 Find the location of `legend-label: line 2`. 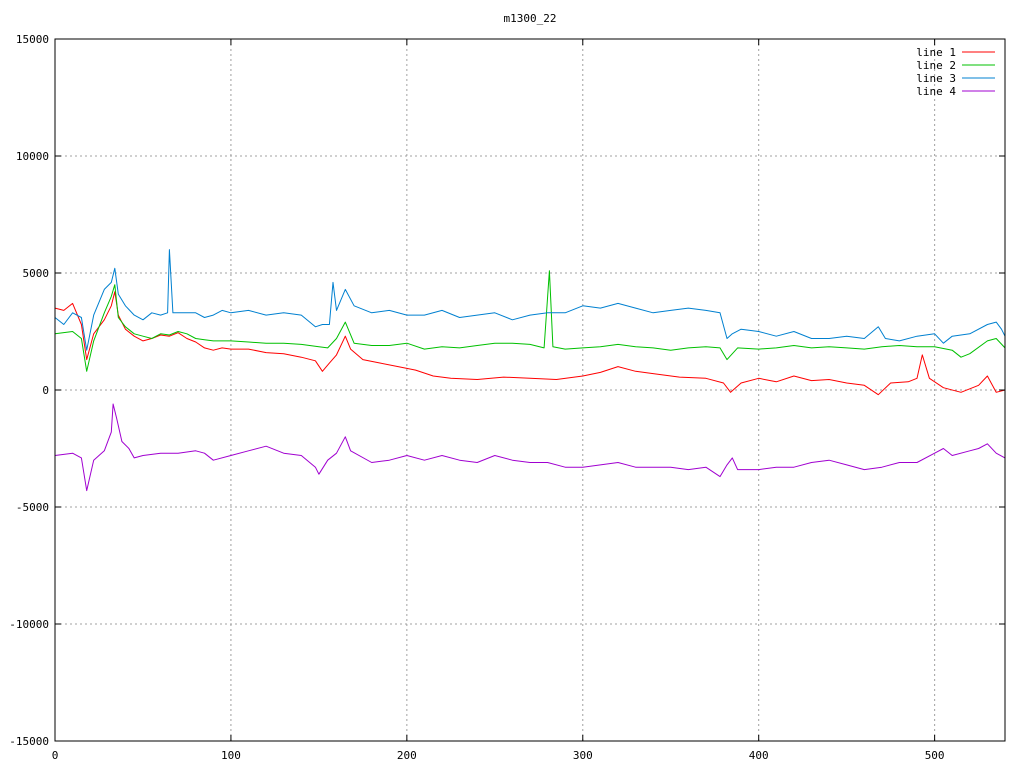

legend-label: line 2 is located at coordinates (936, 65).